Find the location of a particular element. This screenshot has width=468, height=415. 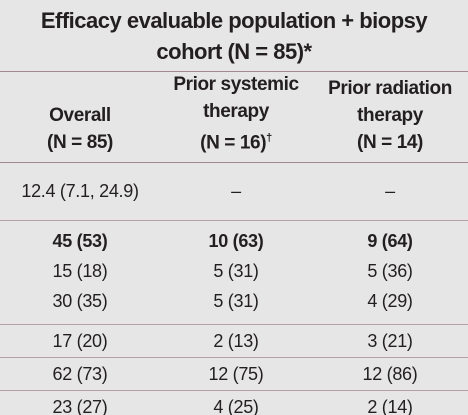

table-cell: 62 (73) is located at coordinates (80, 373).